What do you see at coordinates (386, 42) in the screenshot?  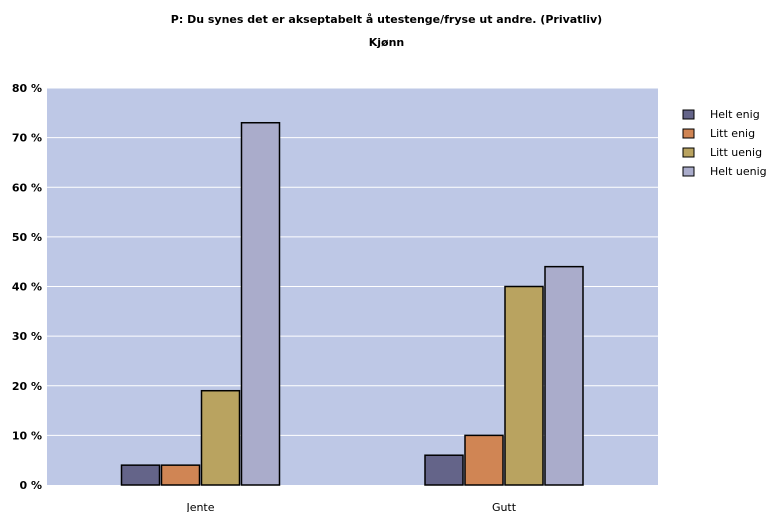 I see `chart-subtitle: Kjønn` at bounding box center [386, 42].